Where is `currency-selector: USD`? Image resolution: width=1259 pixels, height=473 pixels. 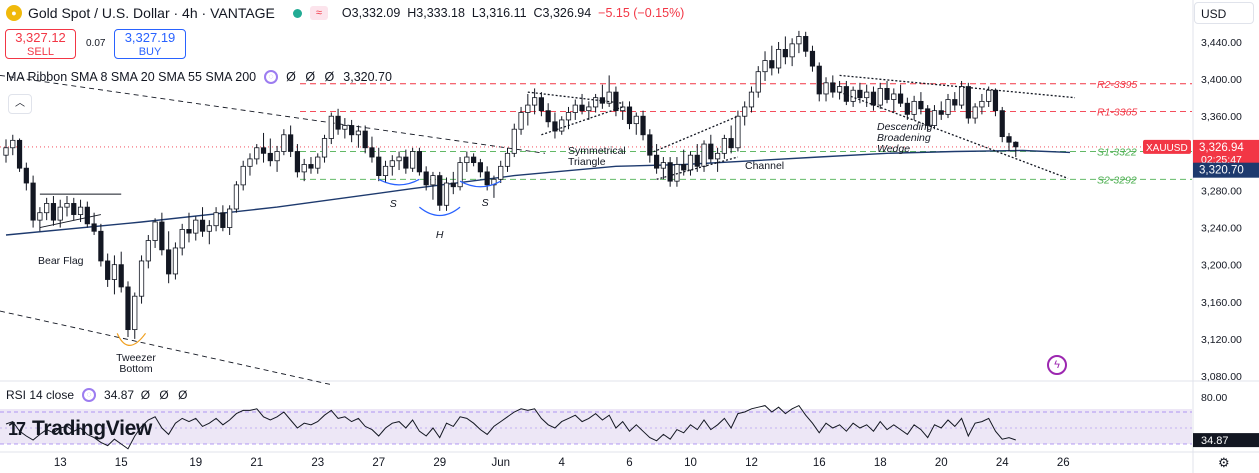
currency-selector: USD is located at coordinates (1224, 13).